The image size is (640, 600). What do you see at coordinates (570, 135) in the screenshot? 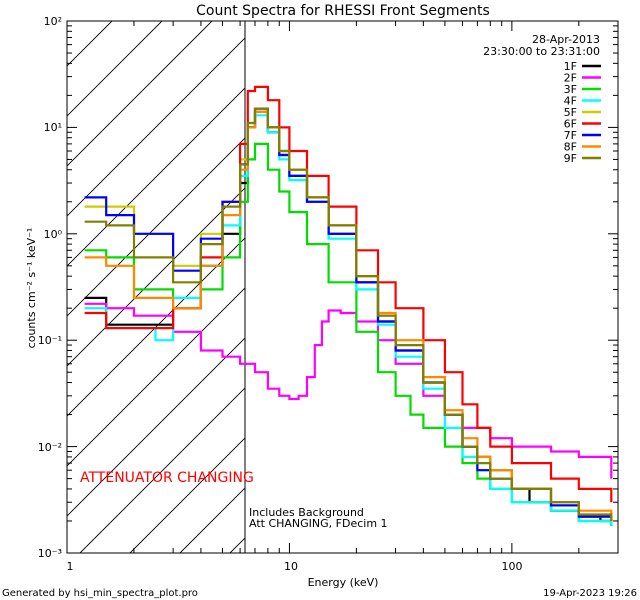
I see `legend-label-7f: 7F` at bounding box center [570, 135].